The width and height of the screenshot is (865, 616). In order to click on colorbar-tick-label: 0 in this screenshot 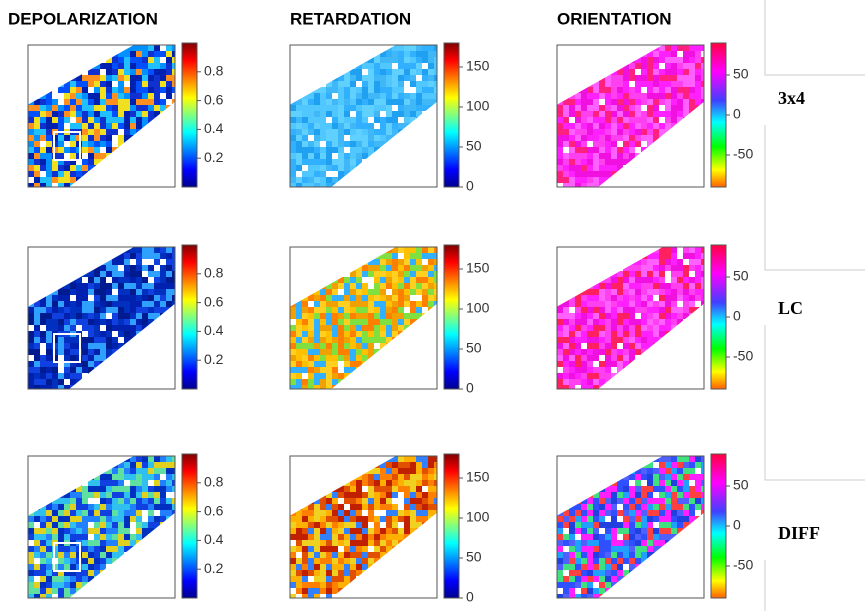, I will do `click(470, 597)`.